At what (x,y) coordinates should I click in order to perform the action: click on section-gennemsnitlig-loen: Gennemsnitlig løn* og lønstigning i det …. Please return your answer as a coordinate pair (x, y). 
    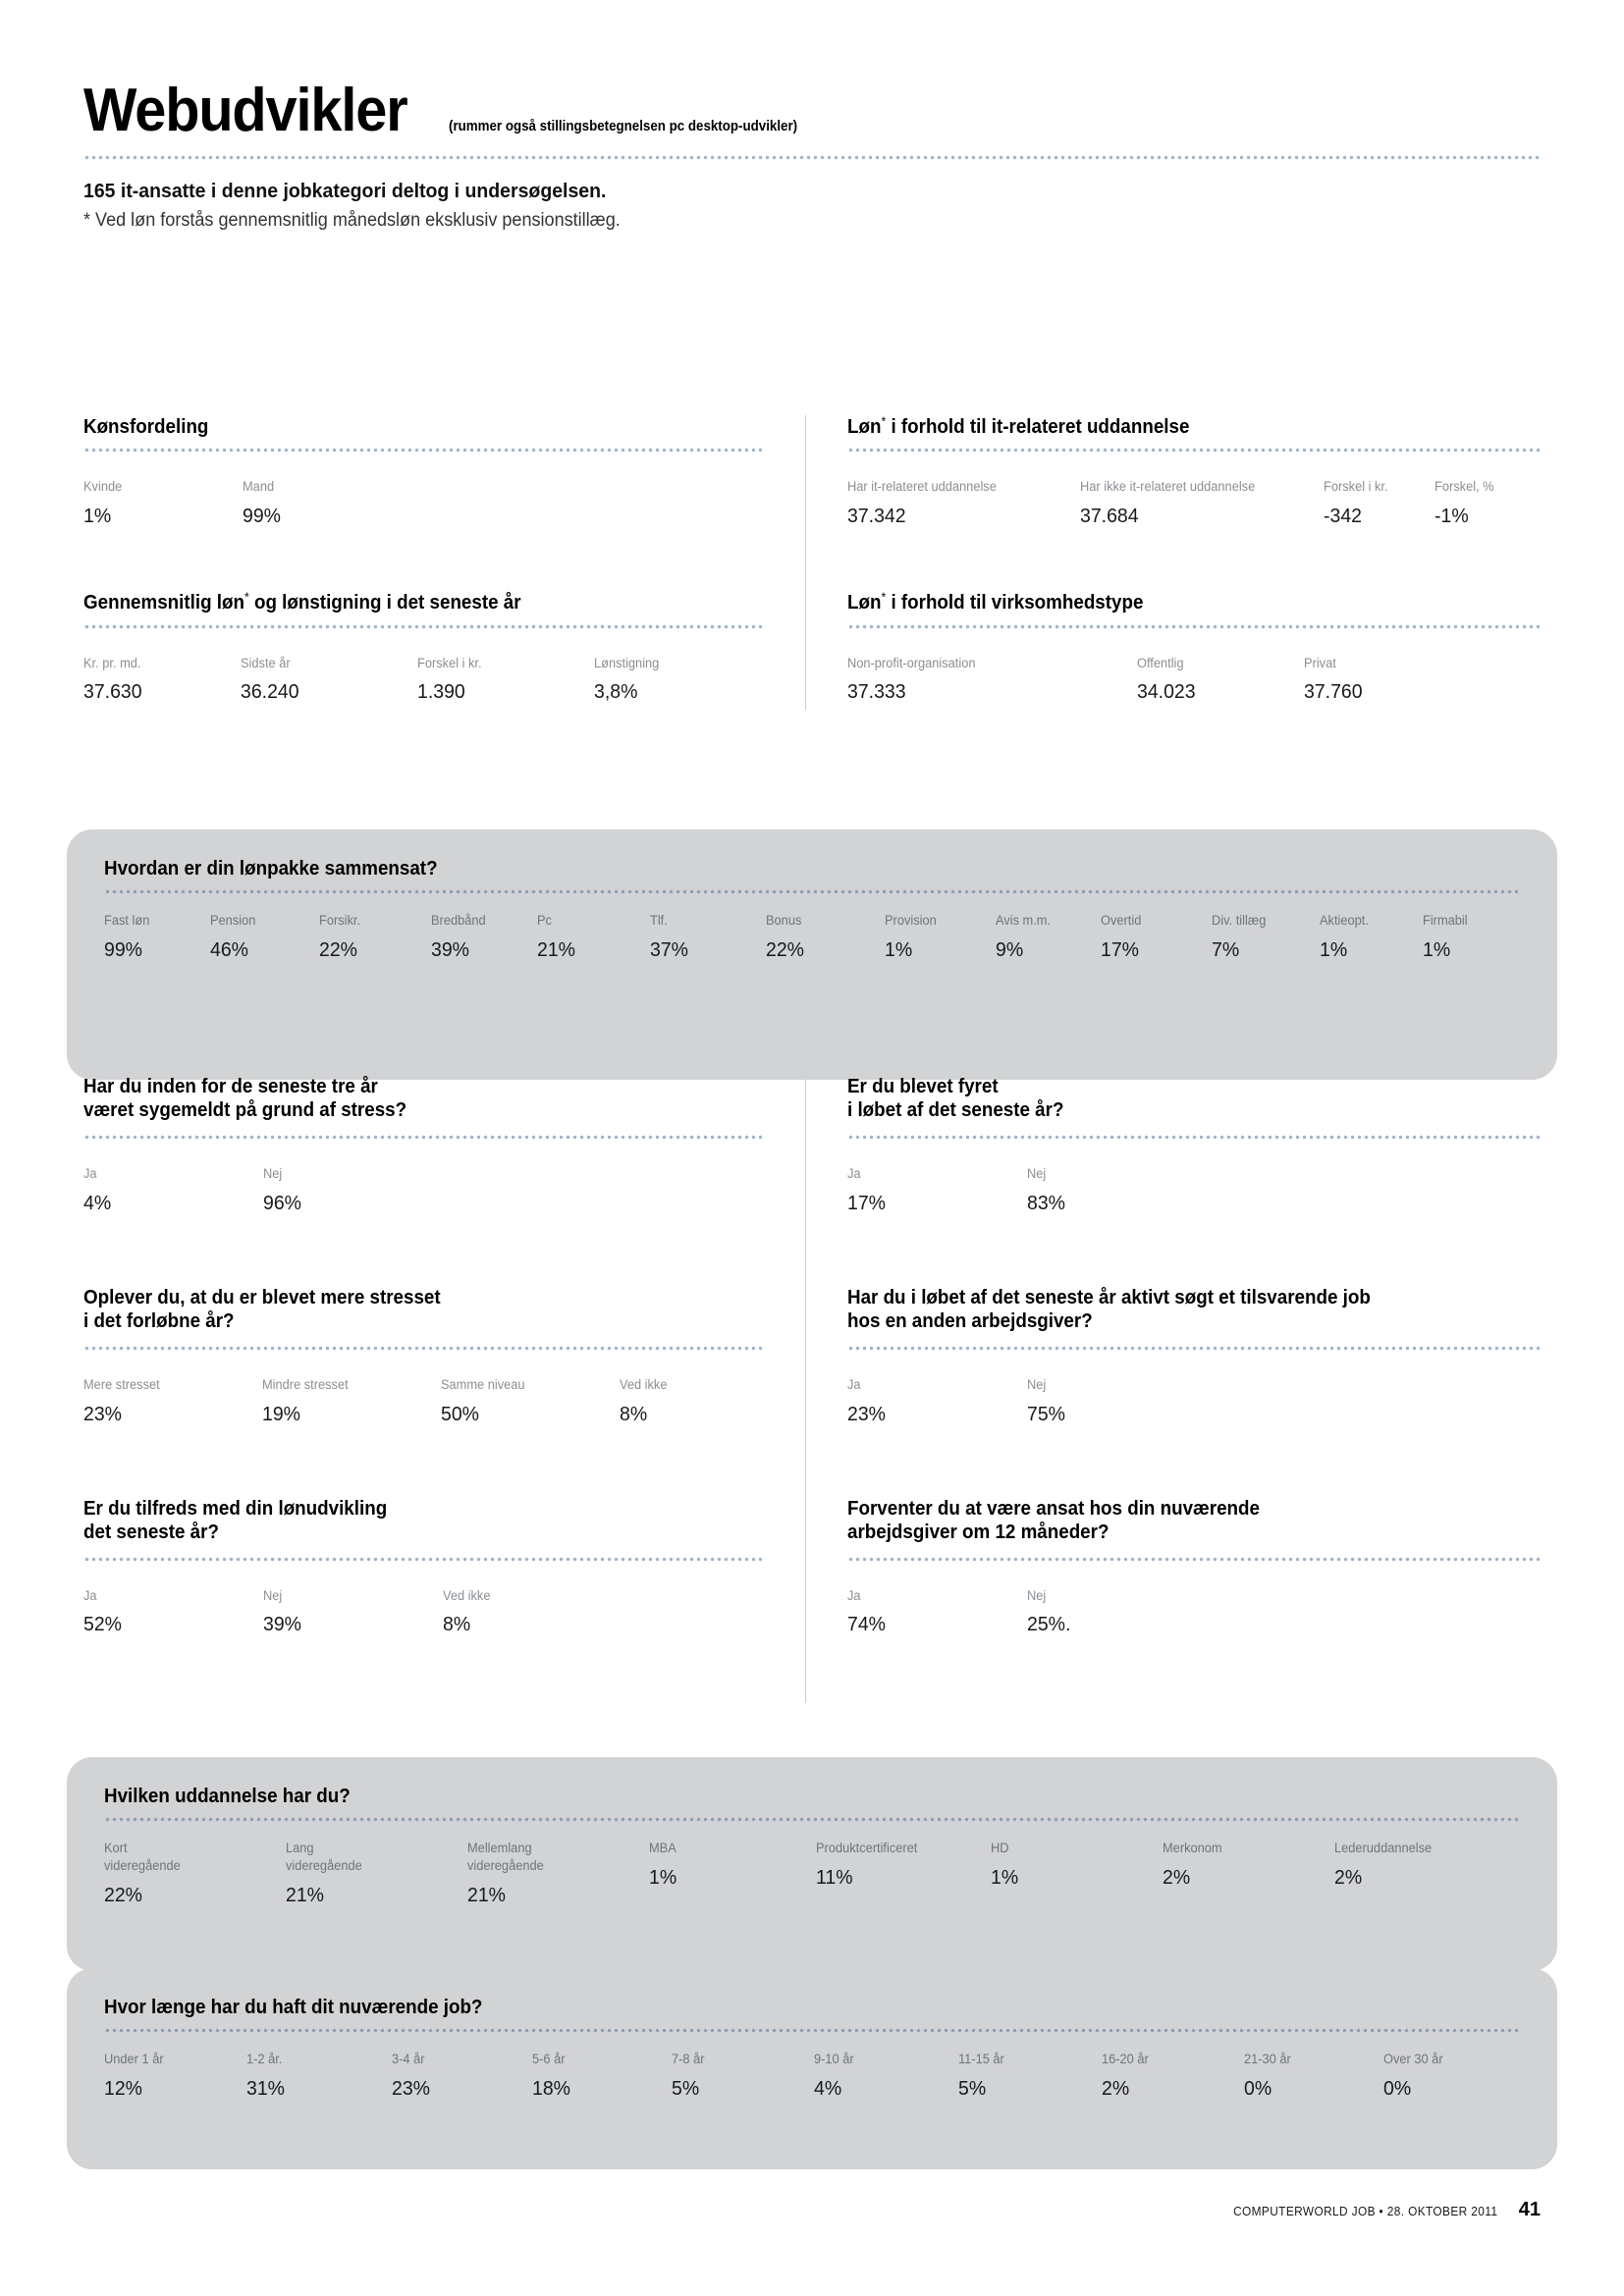
    Looking at the image, I should click on (424, 647).